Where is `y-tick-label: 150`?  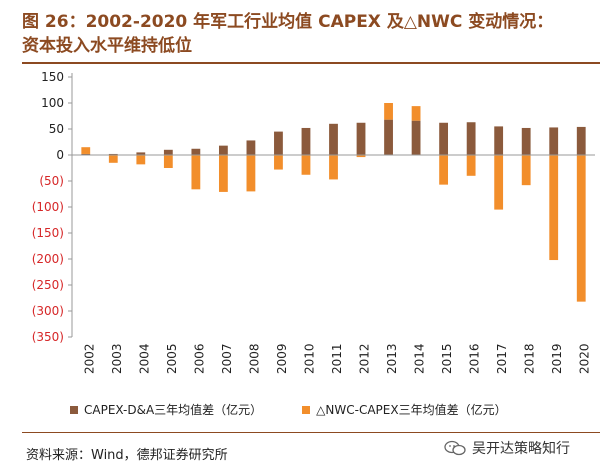 y-tick-label: 150 is located at coordinates (52, 77).